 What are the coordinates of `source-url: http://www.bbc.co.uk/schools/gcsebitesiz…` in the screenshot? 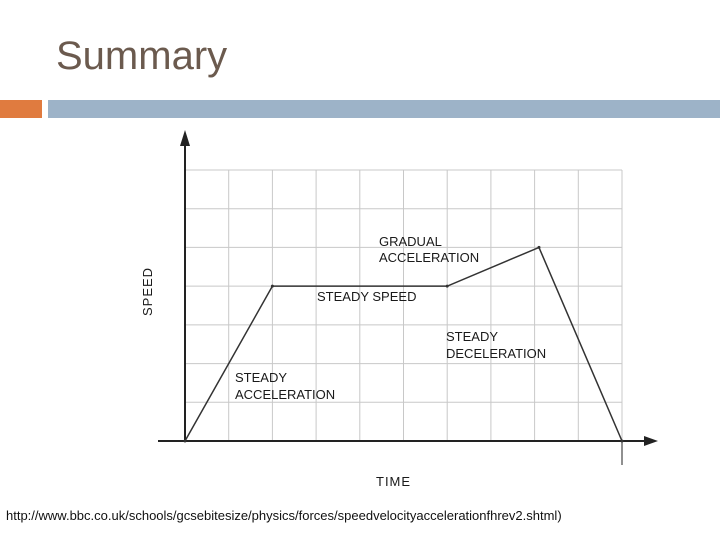 It's located at (284, 515).